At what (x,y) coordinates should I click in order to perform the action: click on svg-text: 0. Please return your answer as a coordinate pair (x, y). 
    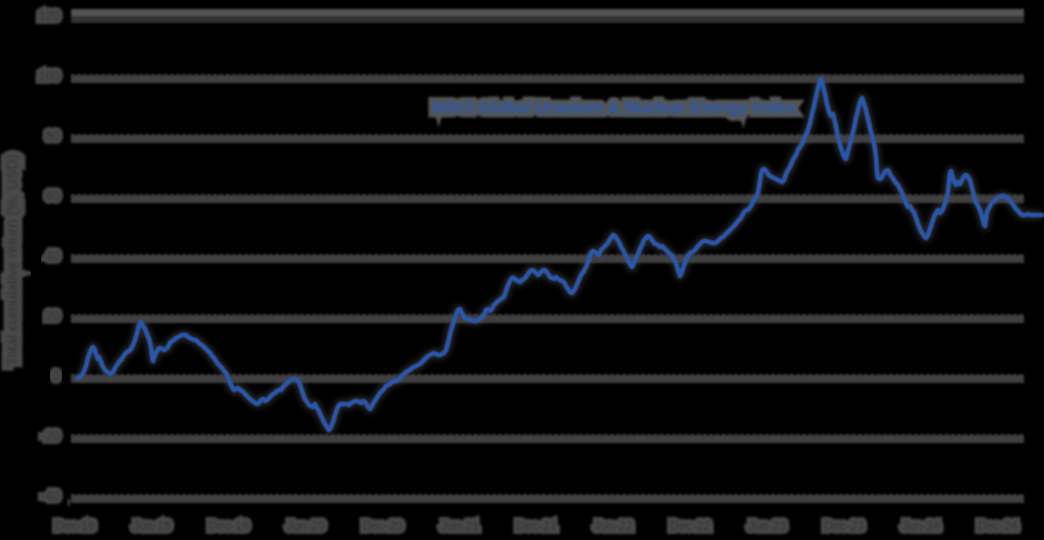
    Looking at the image, I should click on (56, 376).